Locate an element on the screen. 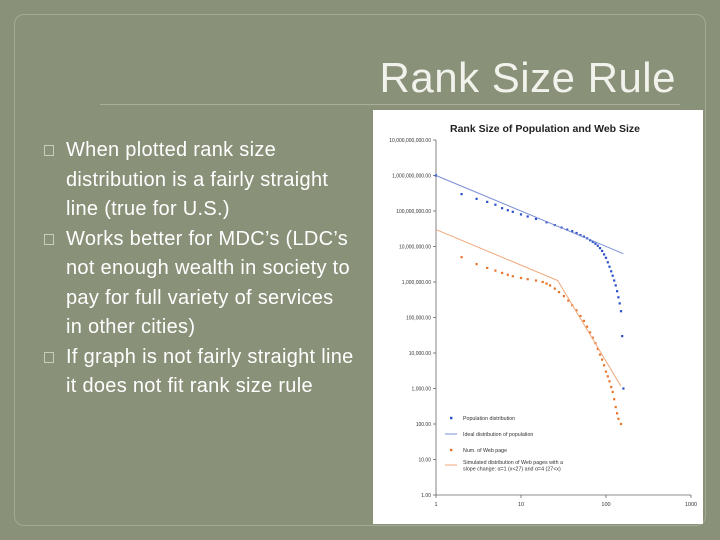 The image size is (720, 540). x-tick-label: 1 is located at coordinates (435, 505).